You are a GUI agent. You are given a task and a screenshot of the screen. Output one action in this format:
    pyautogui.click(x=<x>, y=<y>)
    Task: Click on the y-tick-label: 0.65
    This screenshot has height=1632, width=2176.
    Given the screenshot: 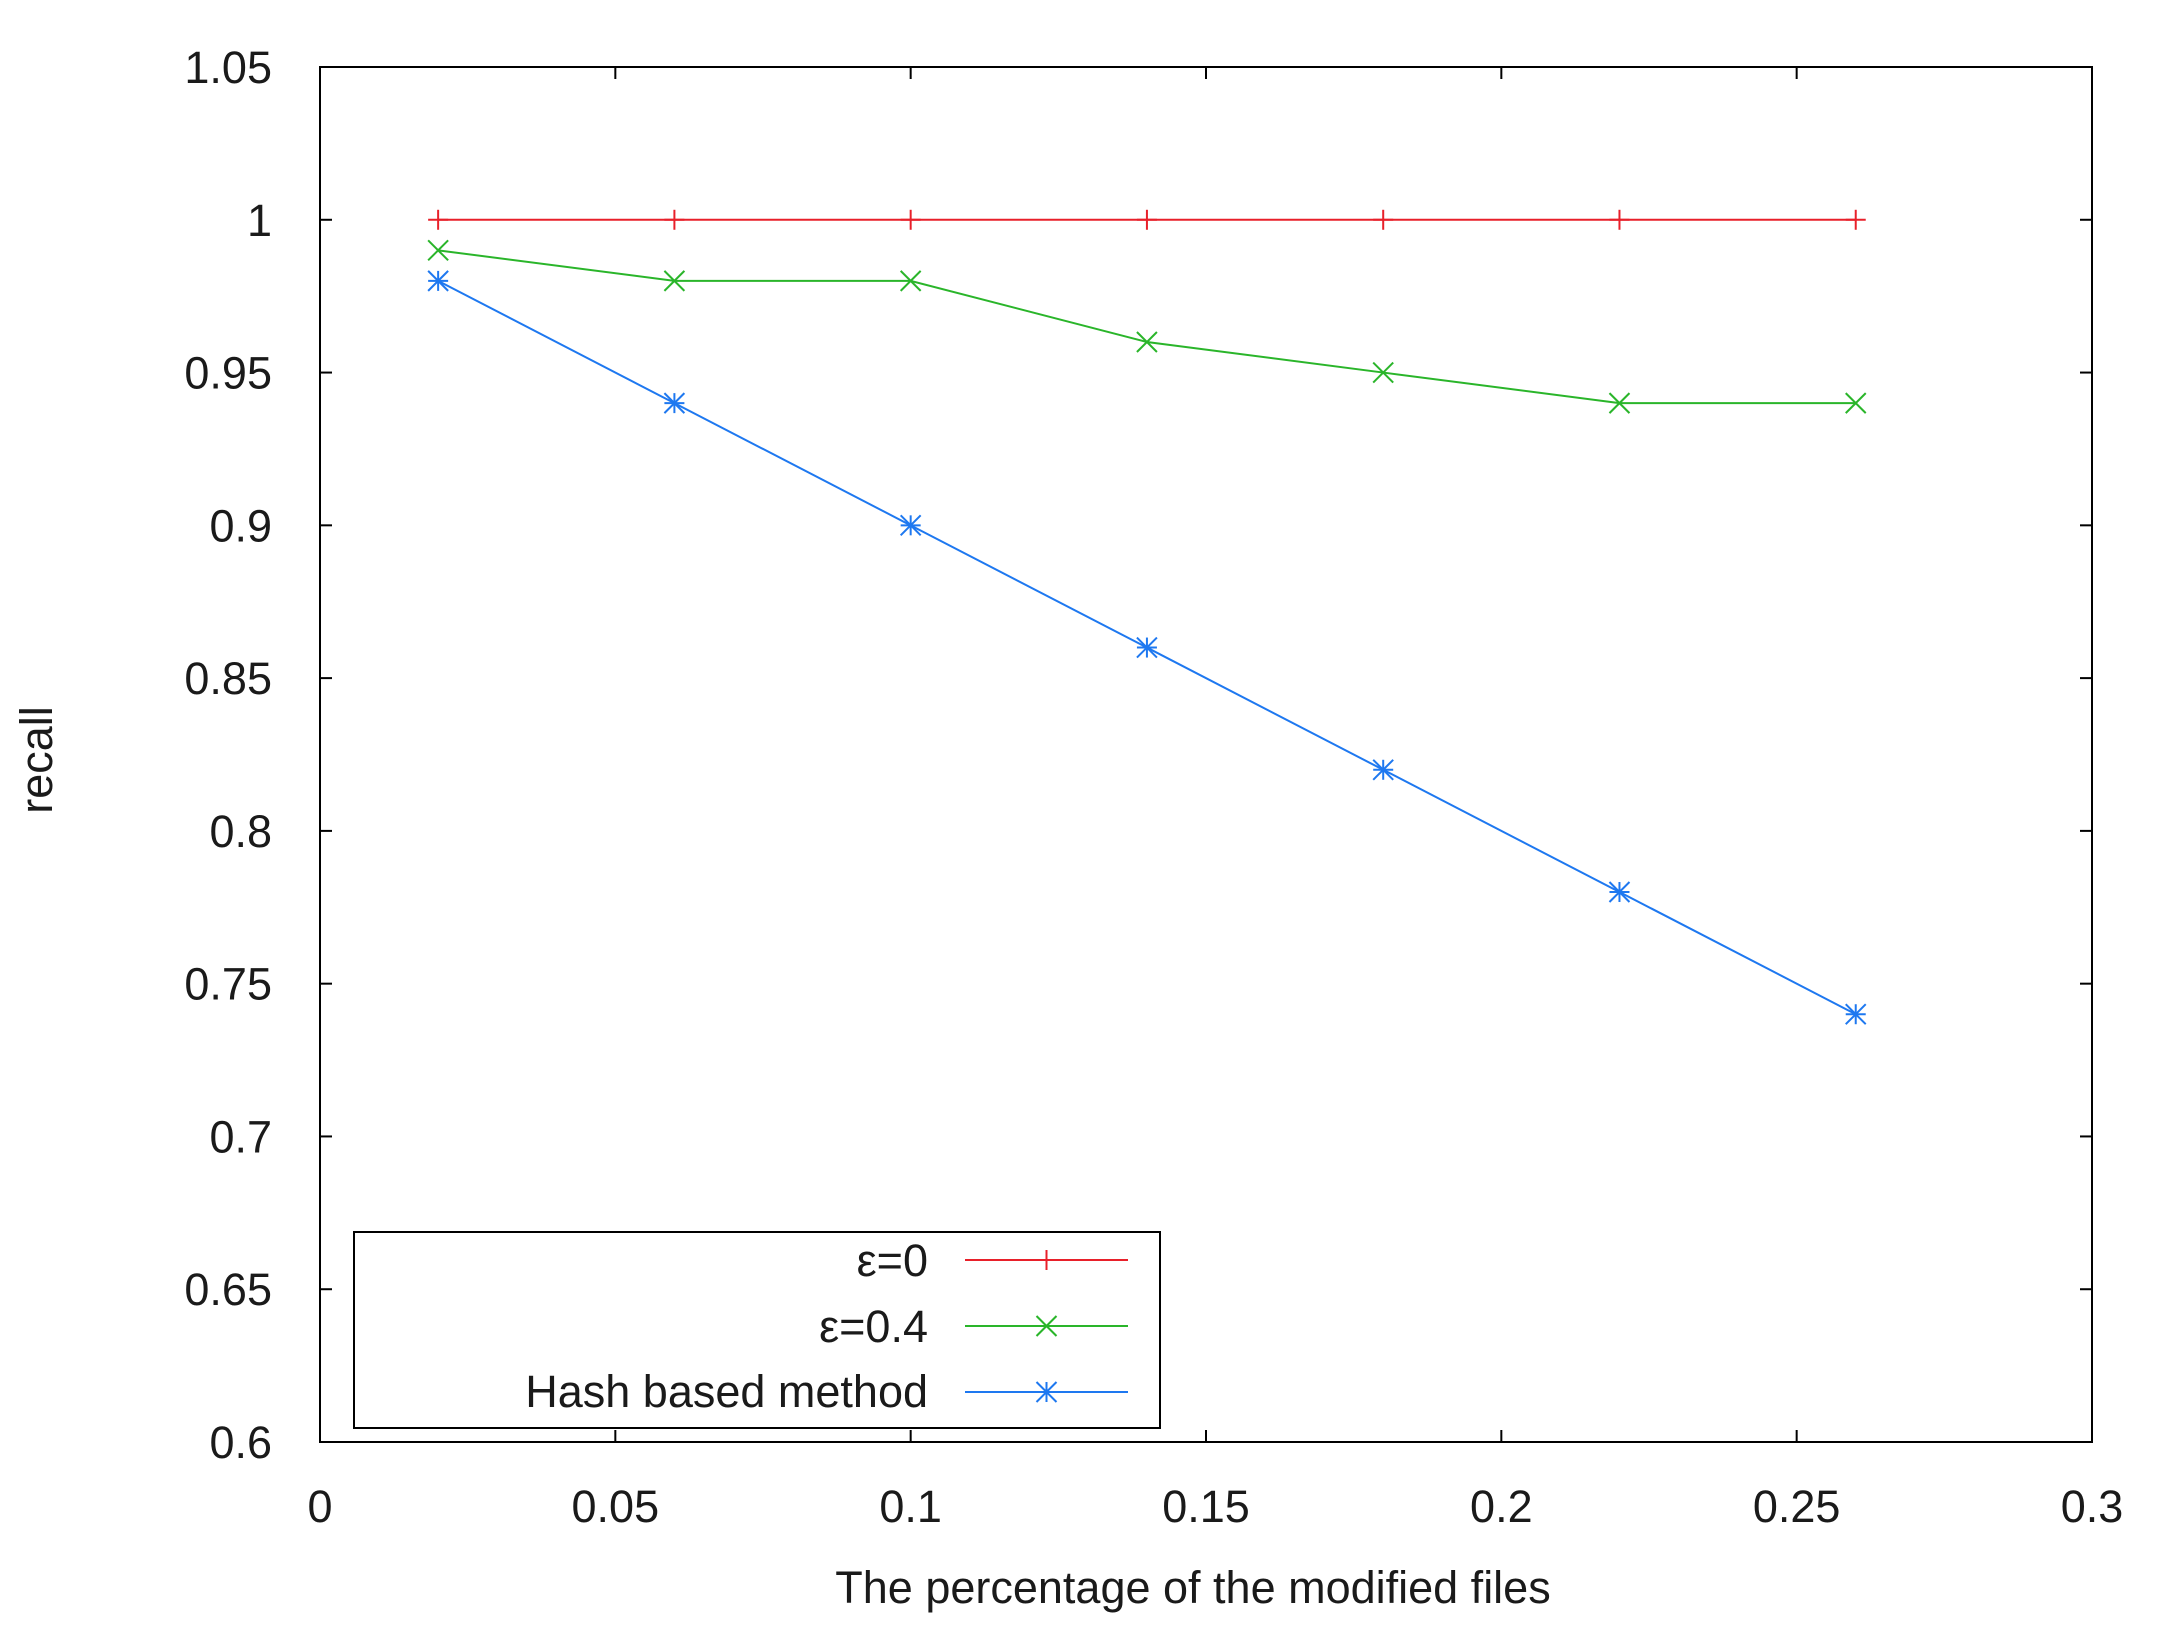 What is the action you would take?
    pyautogui.click(x=228, y=1289)
    